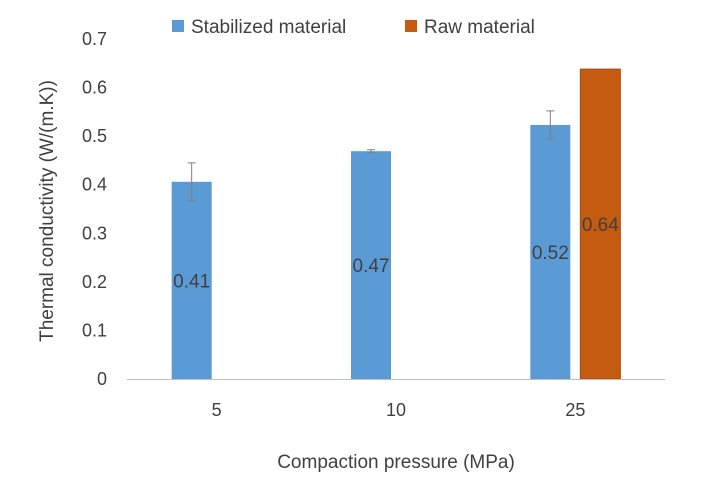 The width and height of the screenshot is (718, 482). What do you see at coordinates (47, 211) in the screenshot?
I see `y-axis-title: Thermal conductivity (W/(m.K))` at bounding box center [47, 211].